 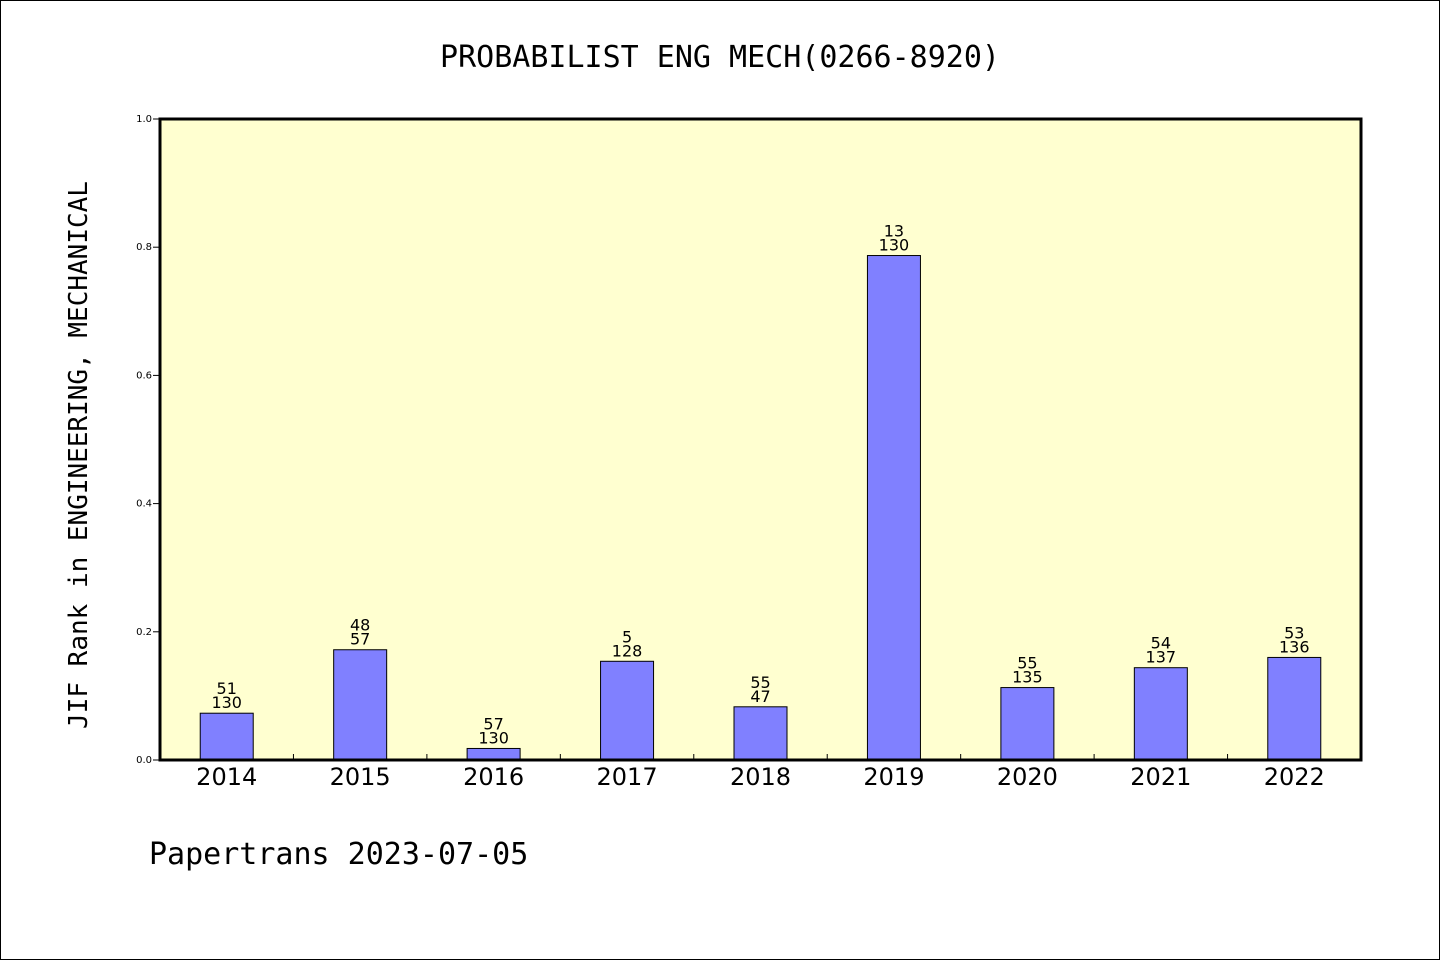 I want to click on bar-total-label: 135, so click(x=1027, y=677).